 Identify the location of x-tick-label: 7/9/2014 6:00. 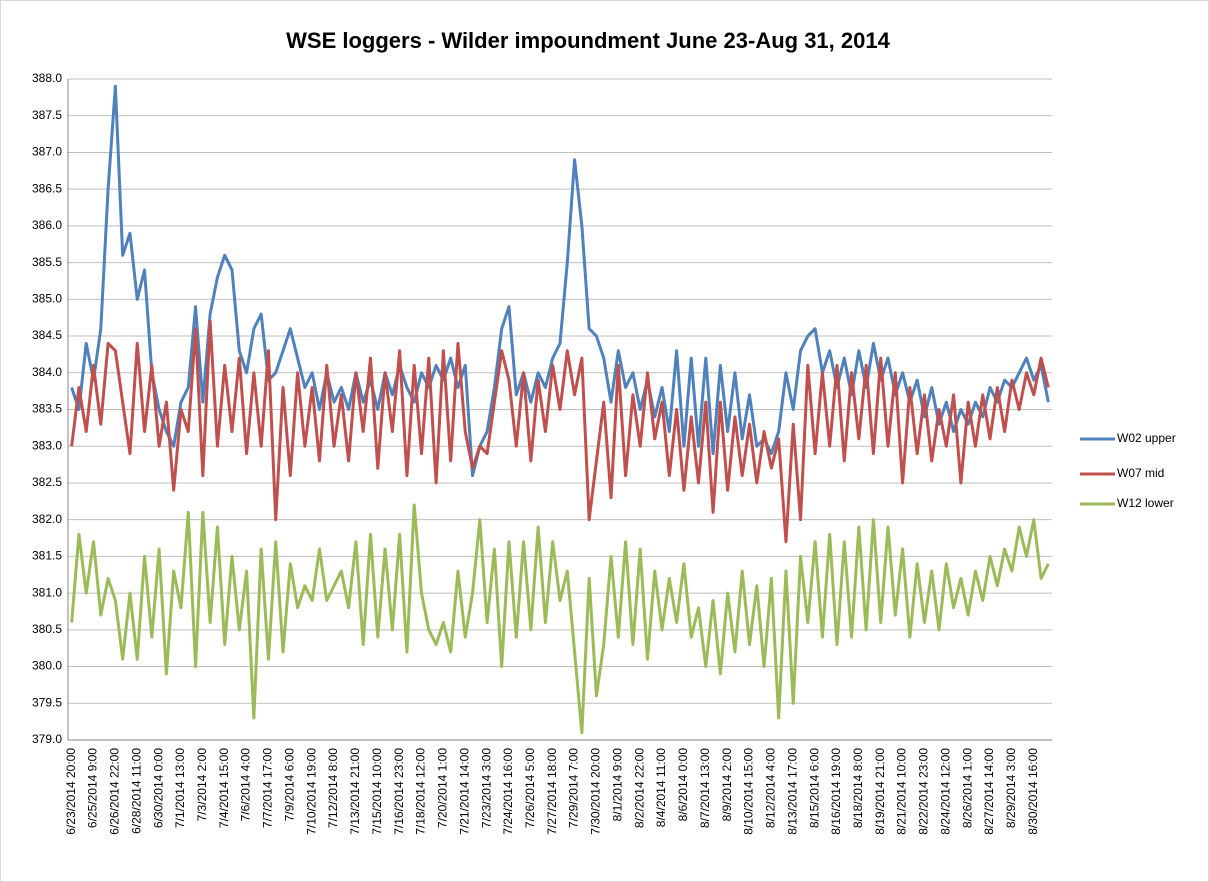
(289, 785).